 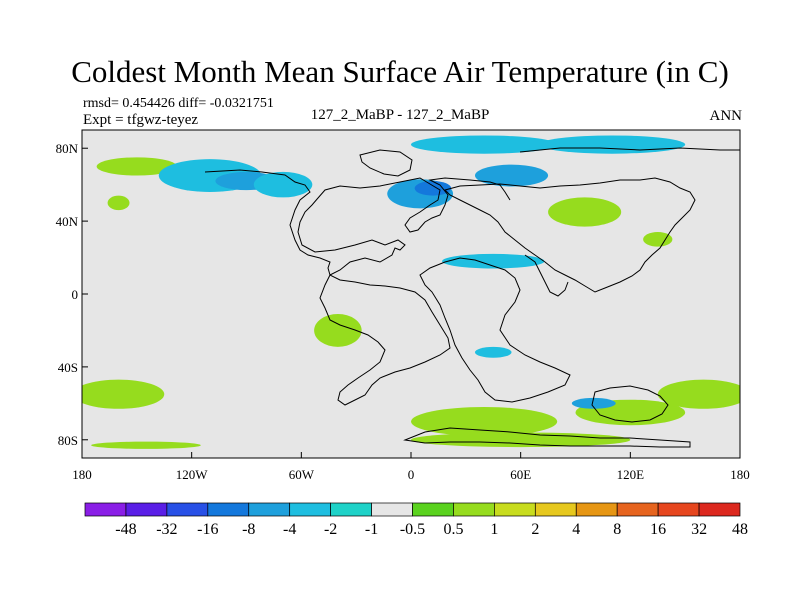 What do you see at coordinates (453, 529) in the screenshot?
I see `colorbar-label: 0.5` at bounding box center [453, 529].